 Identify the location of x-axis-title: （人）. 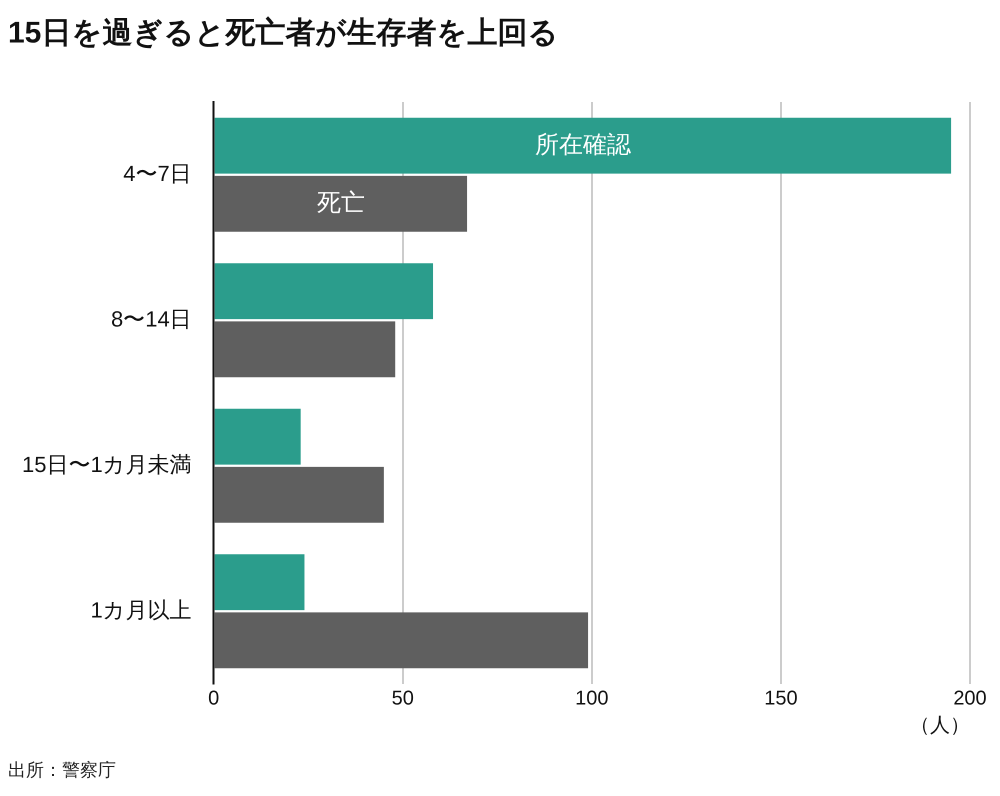
(940, 725).